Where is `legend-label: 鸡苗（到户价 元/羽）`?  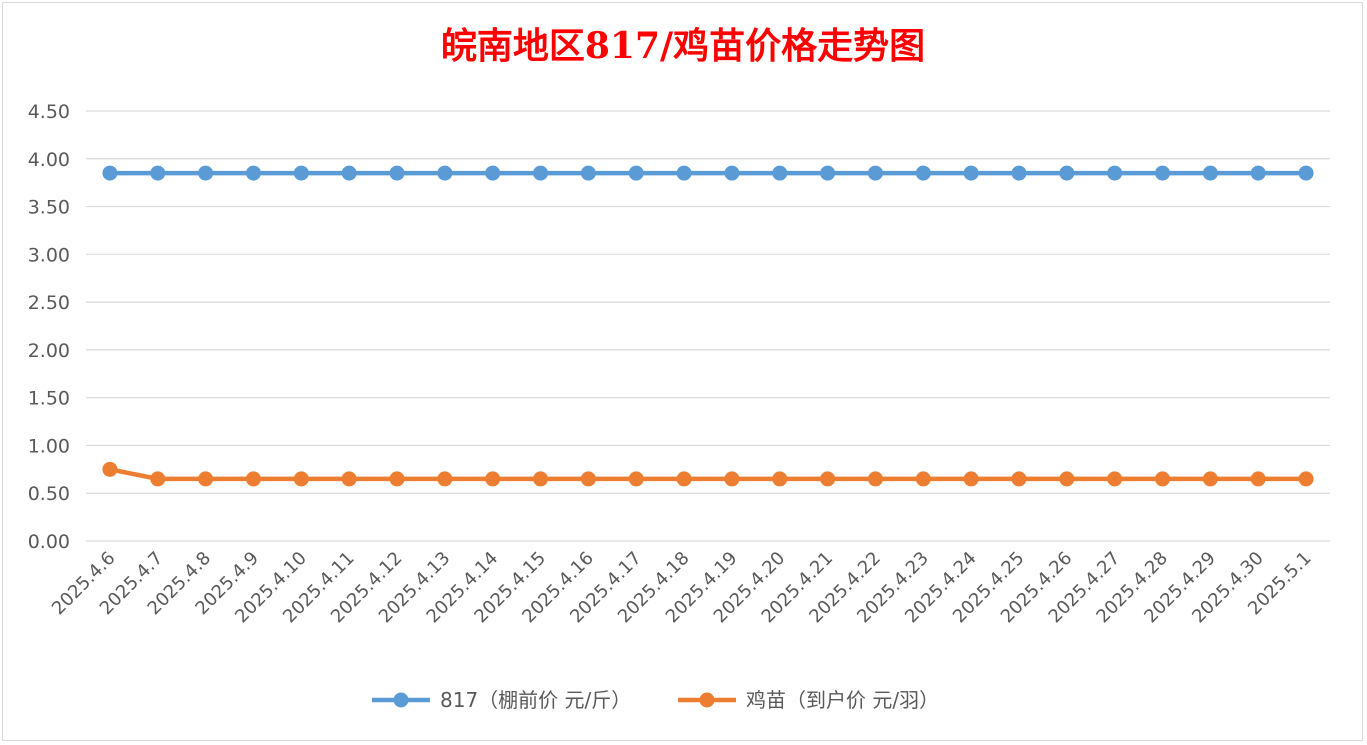
legend-label: 鸡苗（到户价 元/羽） is located at coordinates (842, 700).